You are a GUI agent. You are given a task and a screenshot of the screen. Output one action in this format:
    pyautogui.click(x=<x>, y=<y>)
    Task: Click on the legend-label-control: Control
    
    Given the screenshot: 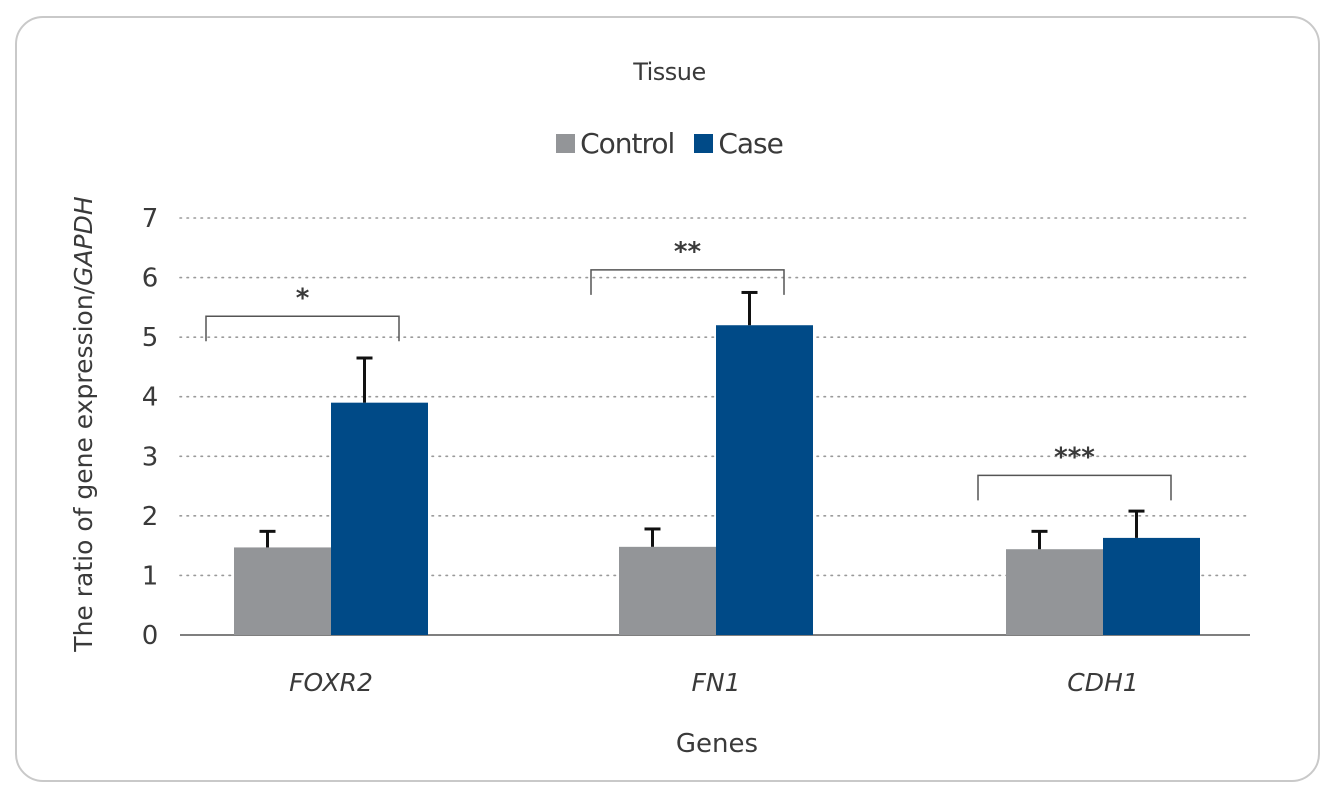 What is the action you would take?
    pyautogui.click(x=627, y=143)
    